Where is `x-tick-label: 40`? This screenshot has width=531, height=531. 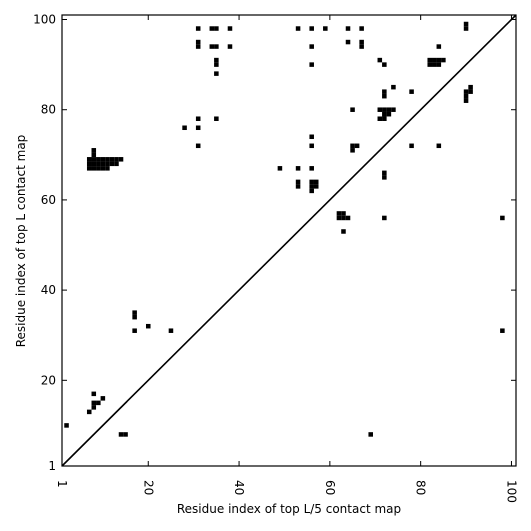
x-tick-label: 40 is located at coordinates (239, 487).